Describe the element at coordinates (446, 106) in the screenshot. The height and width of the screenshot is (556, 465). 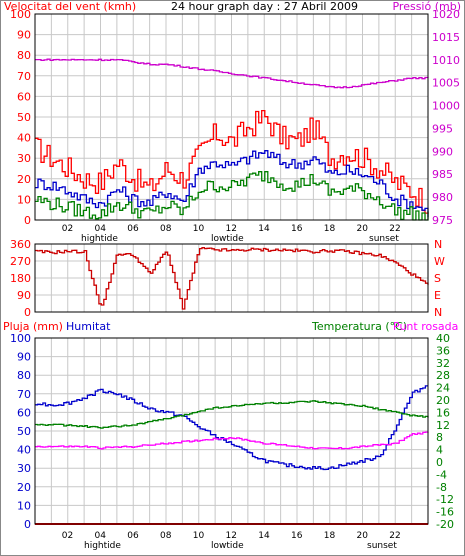
I see `pressure-ytick-label: 1000` at that location.